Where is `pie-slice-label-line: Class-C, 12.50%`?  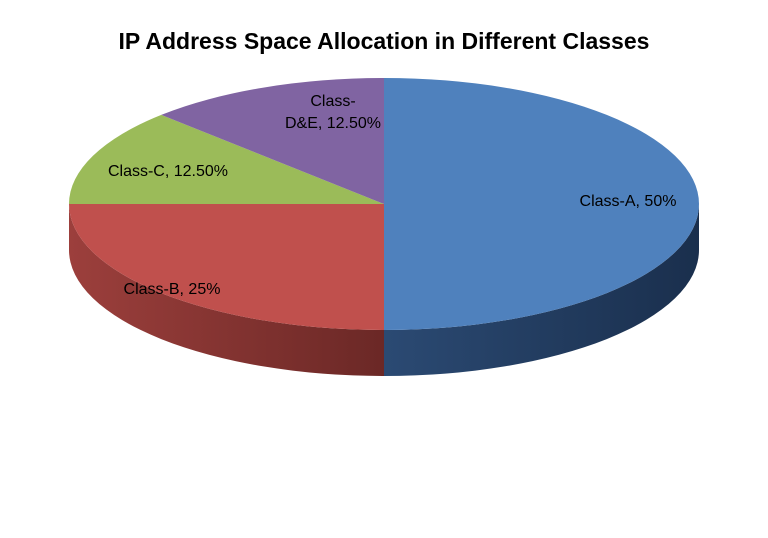 pie-slice-label-line: Class-C, 12.50% is located at coordinates (168, 171).